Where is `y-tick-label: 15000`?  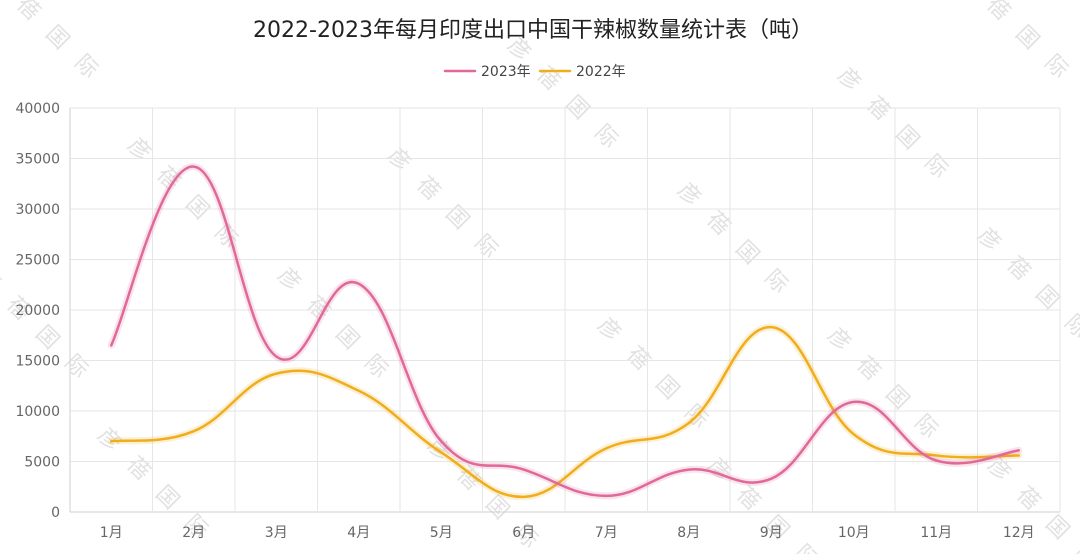
y-tick-label: 15000 is located at coordinates (37, 362).